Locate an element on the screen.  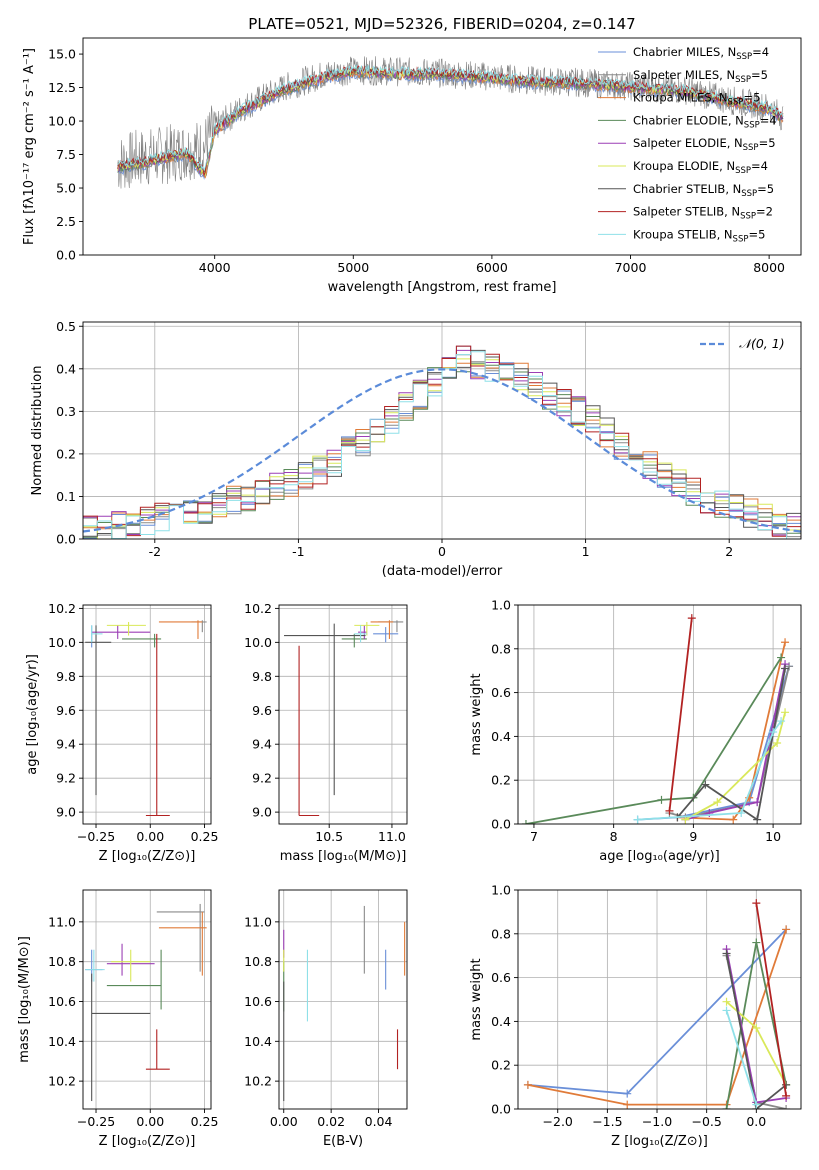
gridlines is located at coordinates (147, 714).